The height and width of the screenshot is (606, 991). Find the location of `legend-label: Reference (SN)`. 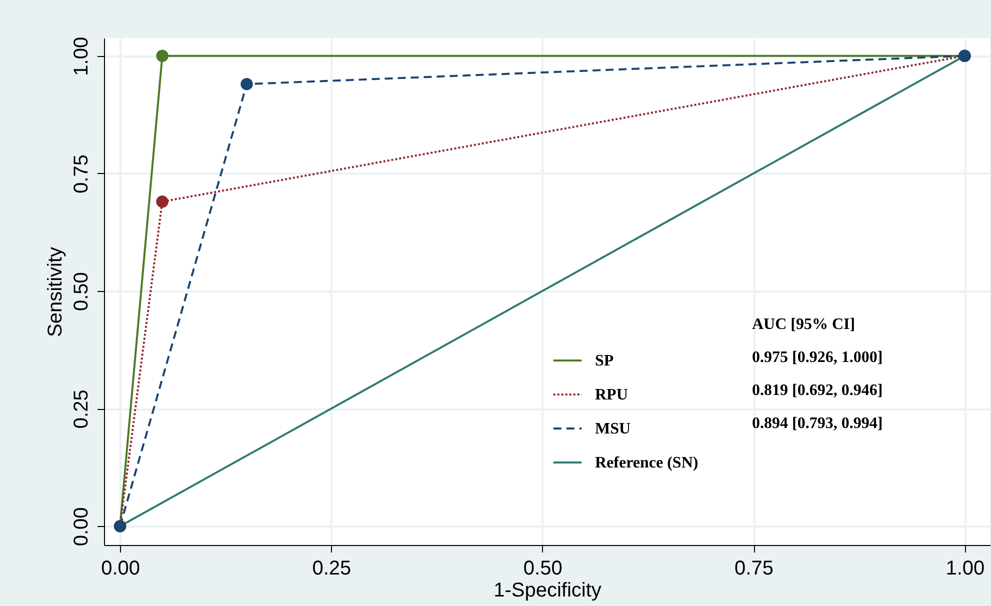

legend-label: Reference (SN) is located at coordinates (646, 463).